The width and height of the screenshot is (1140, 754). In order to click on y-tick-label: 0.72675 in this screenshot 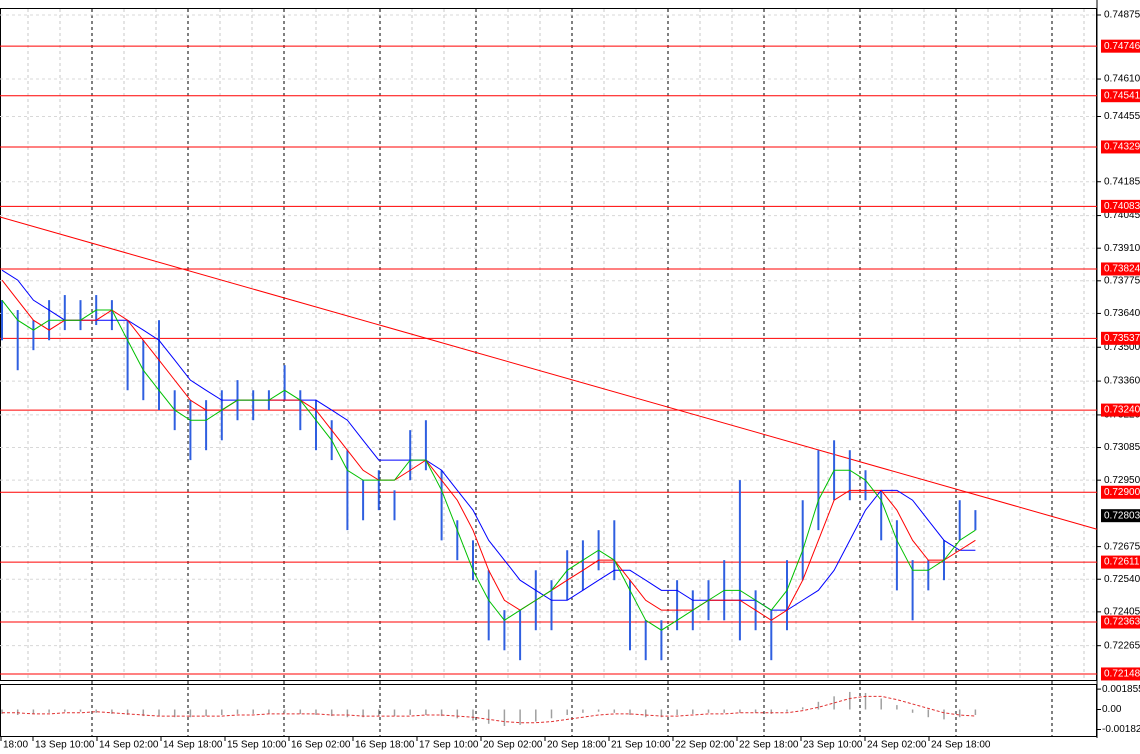, I will do `click(1122, 546)`.